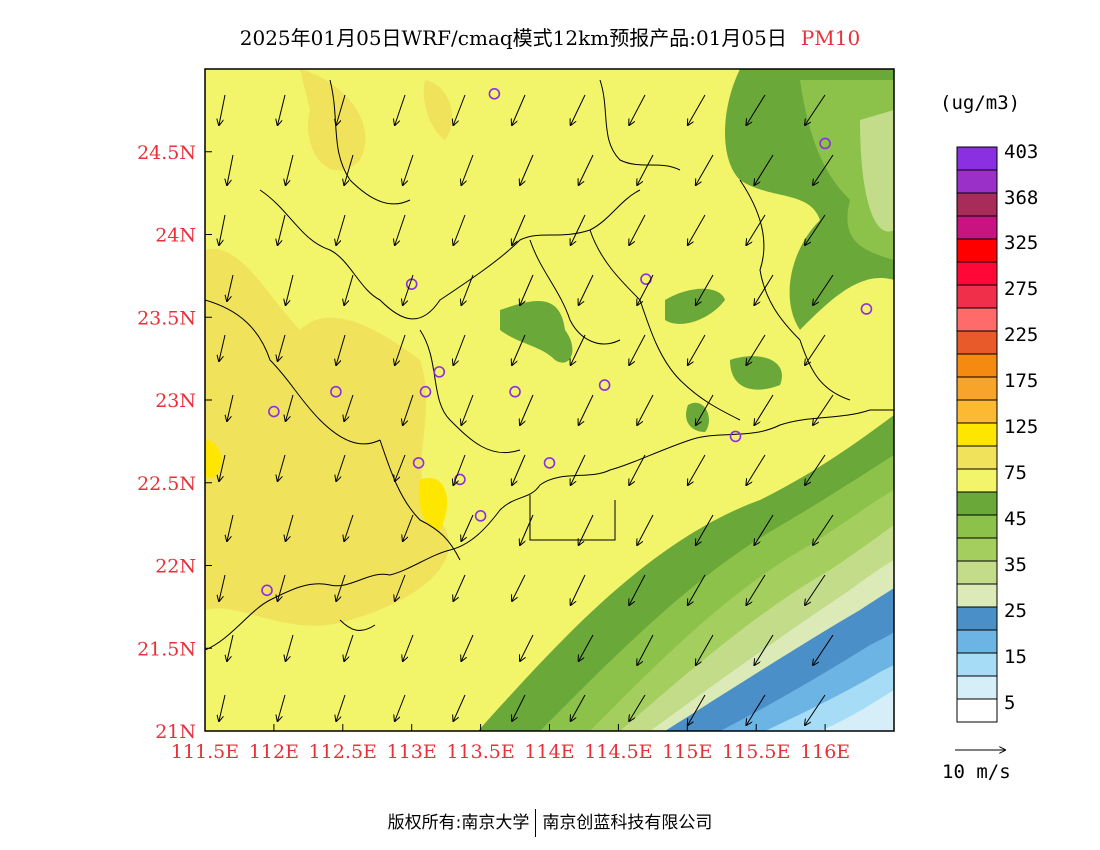  Describe the element at coordinates (825, 752) in the screenshot. I see `x-tick-label: 116E` at that location.